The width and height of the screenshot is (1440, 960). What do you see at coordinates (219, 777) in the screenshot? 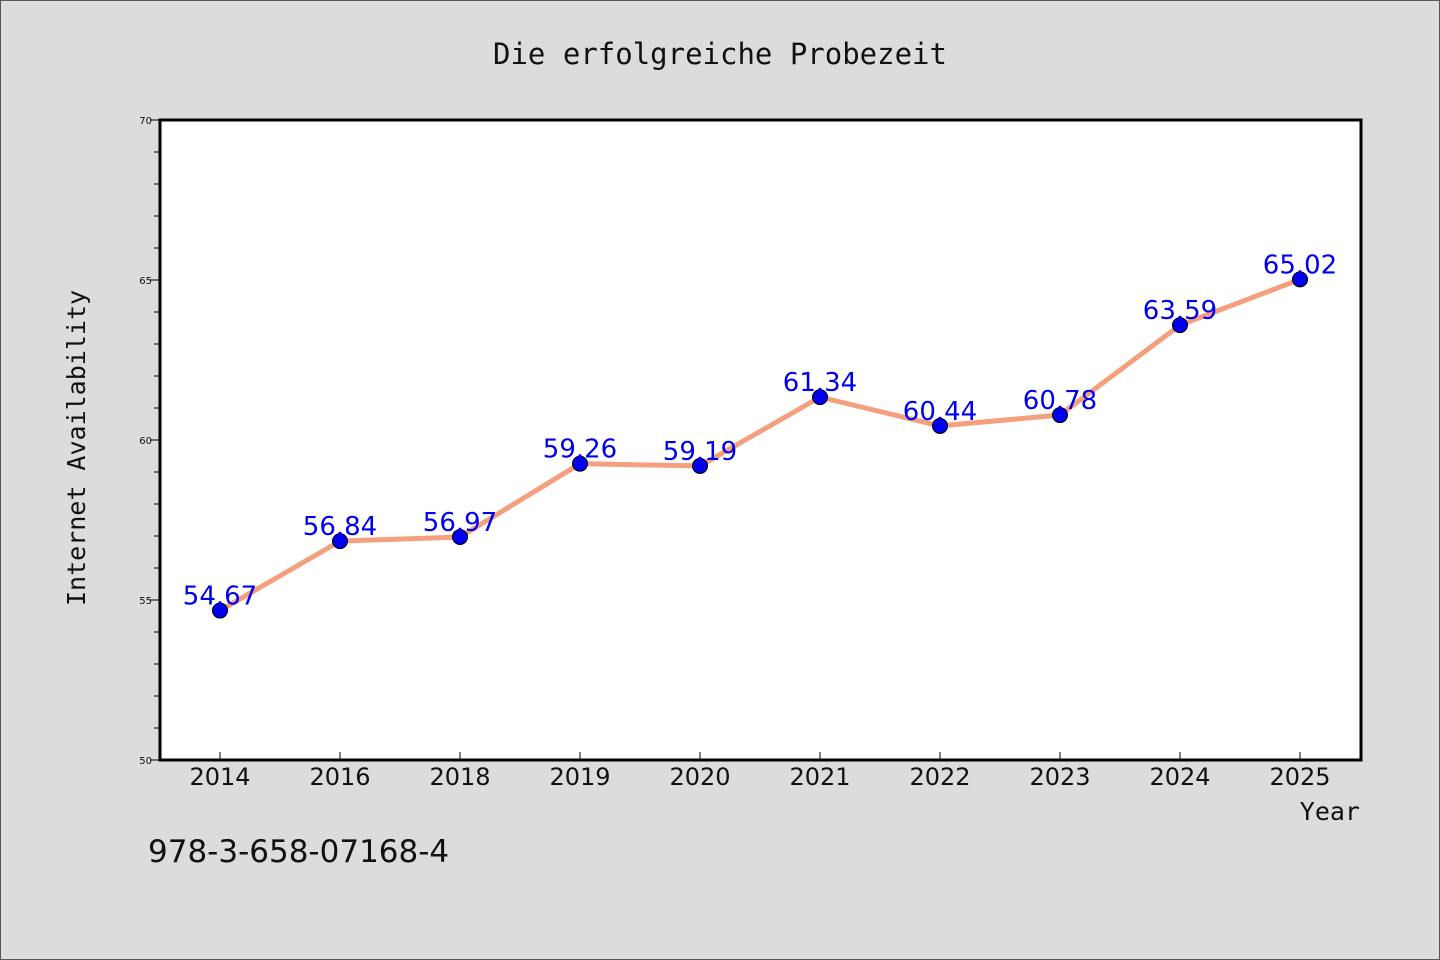
I see `x-tick-label: 2014` at bounding box center [219, 777].